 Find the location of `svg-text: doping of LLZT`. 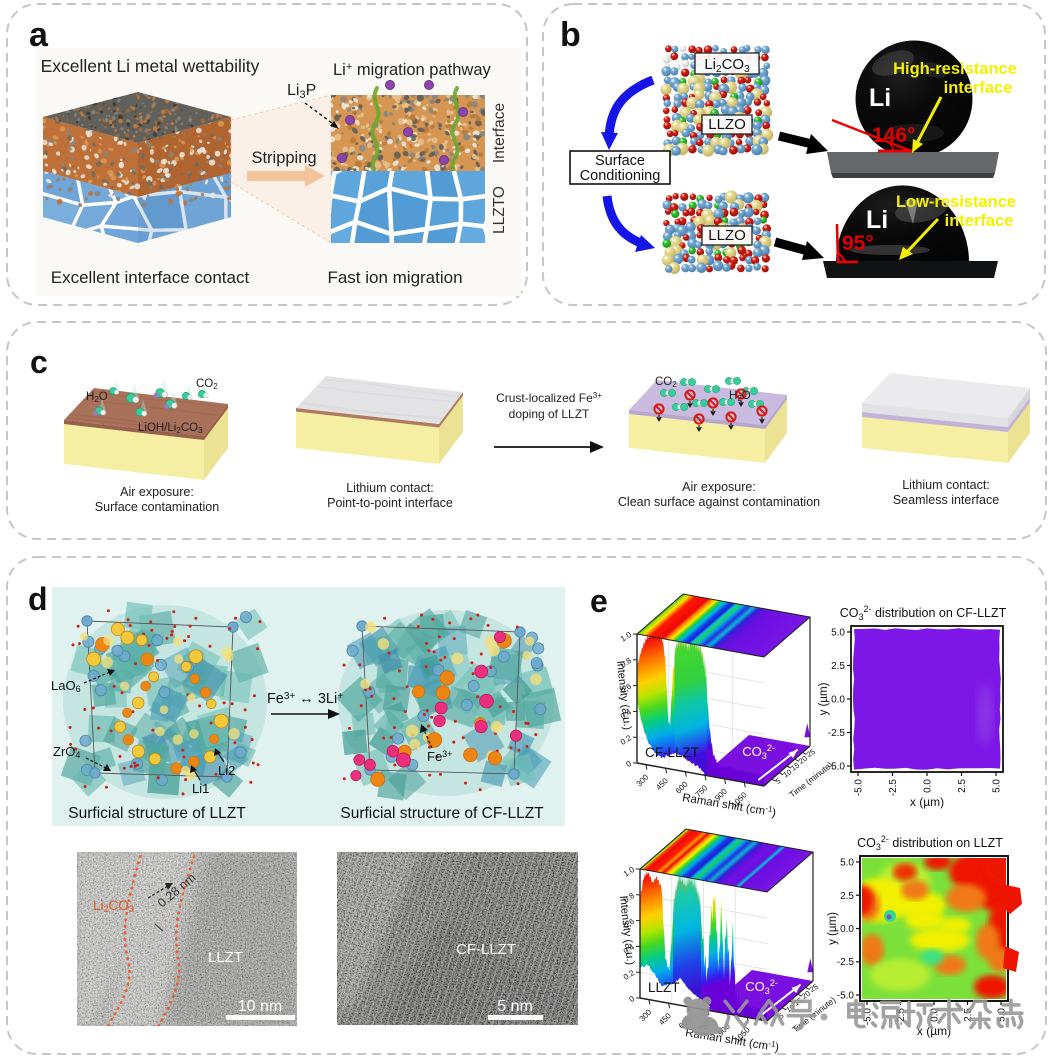

svg-text: doping of LLZT is located at coordinates (549, 414).